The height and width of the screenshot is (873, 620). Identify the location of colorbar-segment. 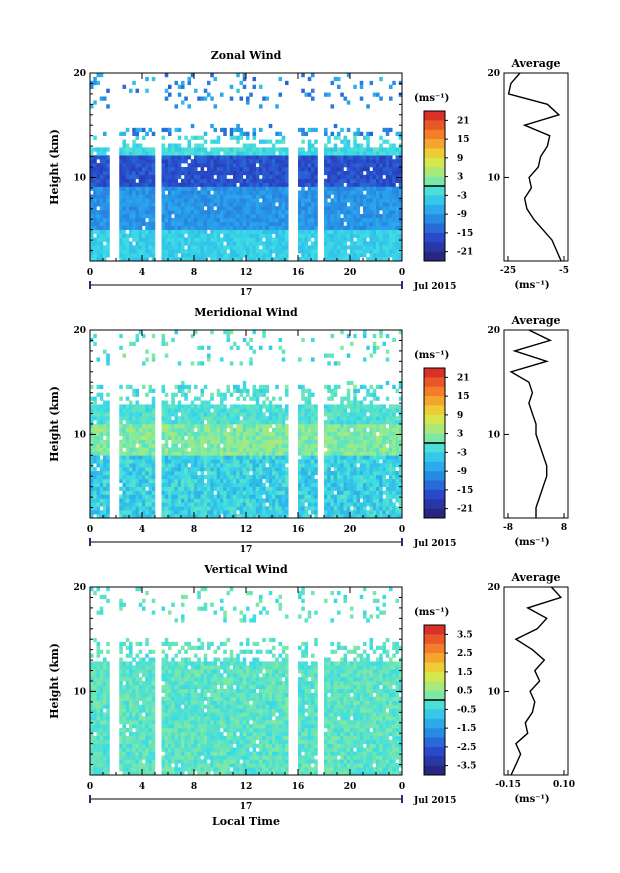
(434, 228).